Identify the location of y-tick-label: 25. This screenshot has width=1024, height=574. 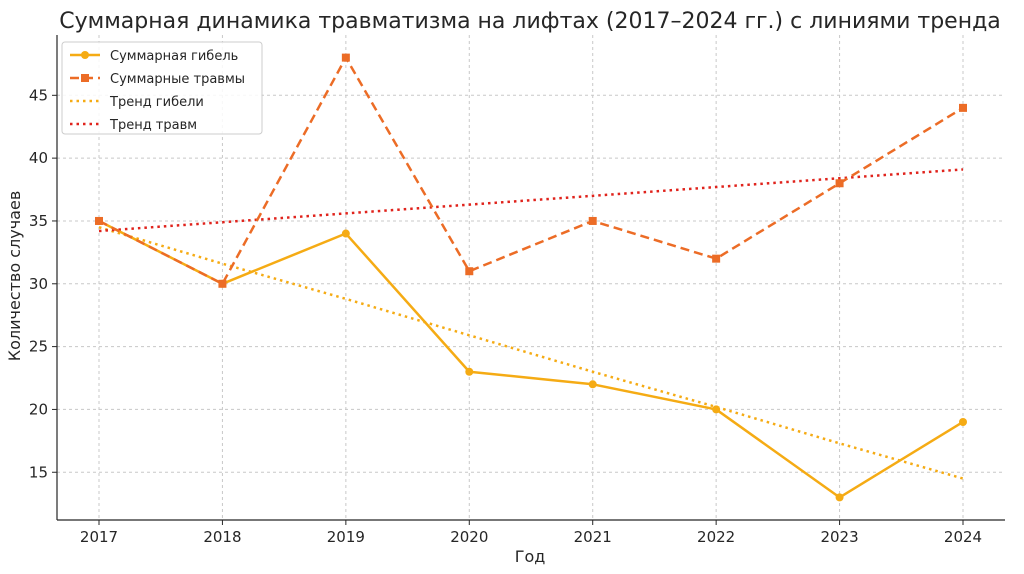
(38, 347).